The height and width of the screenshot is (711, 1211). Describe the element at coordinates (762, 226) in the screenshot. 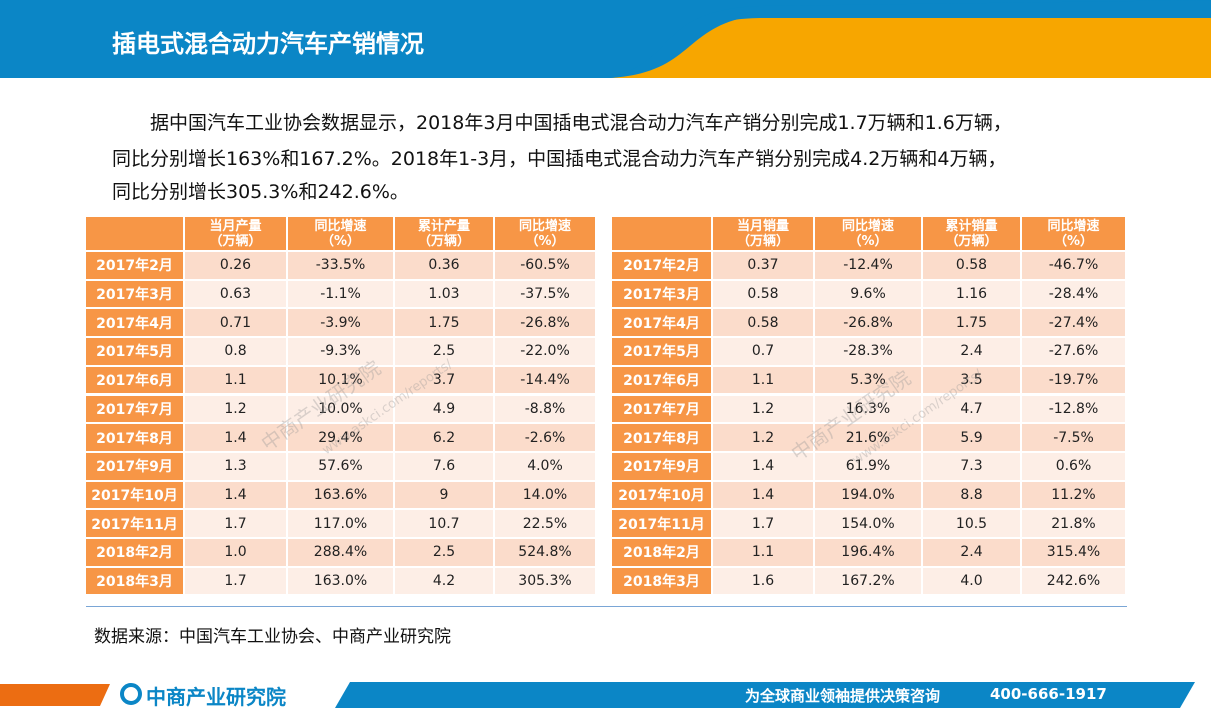

I see `header-text: 当月销量` at that location.